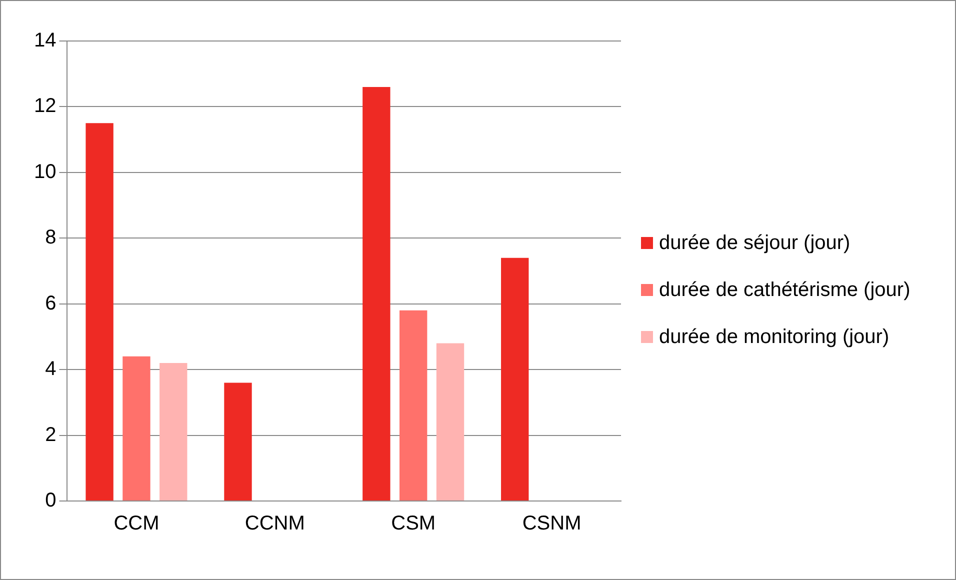  Describe the element at coordinates (50, 303) in the screenshot. I see `y-tick-label: 6` at that location.